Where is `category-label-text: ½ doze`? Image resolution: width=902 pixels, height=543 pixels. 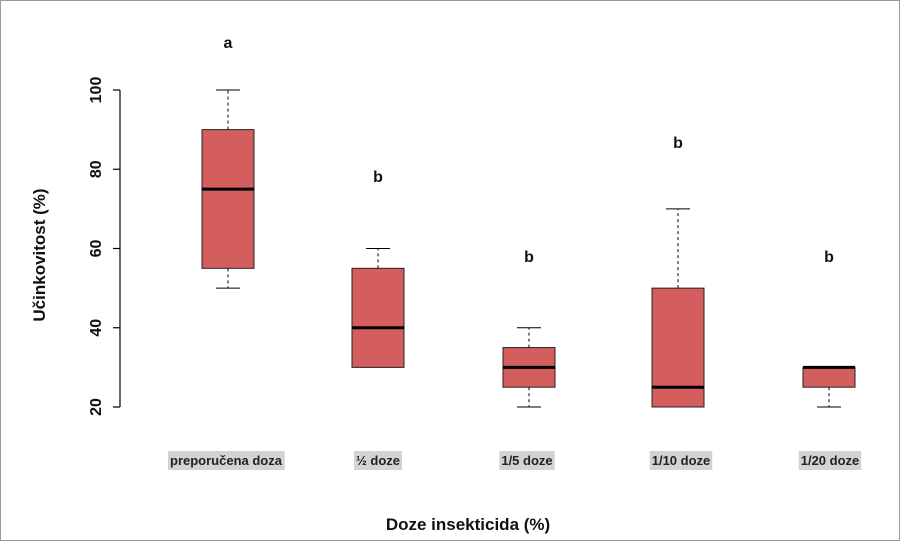
category-label-text: ½ doze is located at coordinates (378, 460).